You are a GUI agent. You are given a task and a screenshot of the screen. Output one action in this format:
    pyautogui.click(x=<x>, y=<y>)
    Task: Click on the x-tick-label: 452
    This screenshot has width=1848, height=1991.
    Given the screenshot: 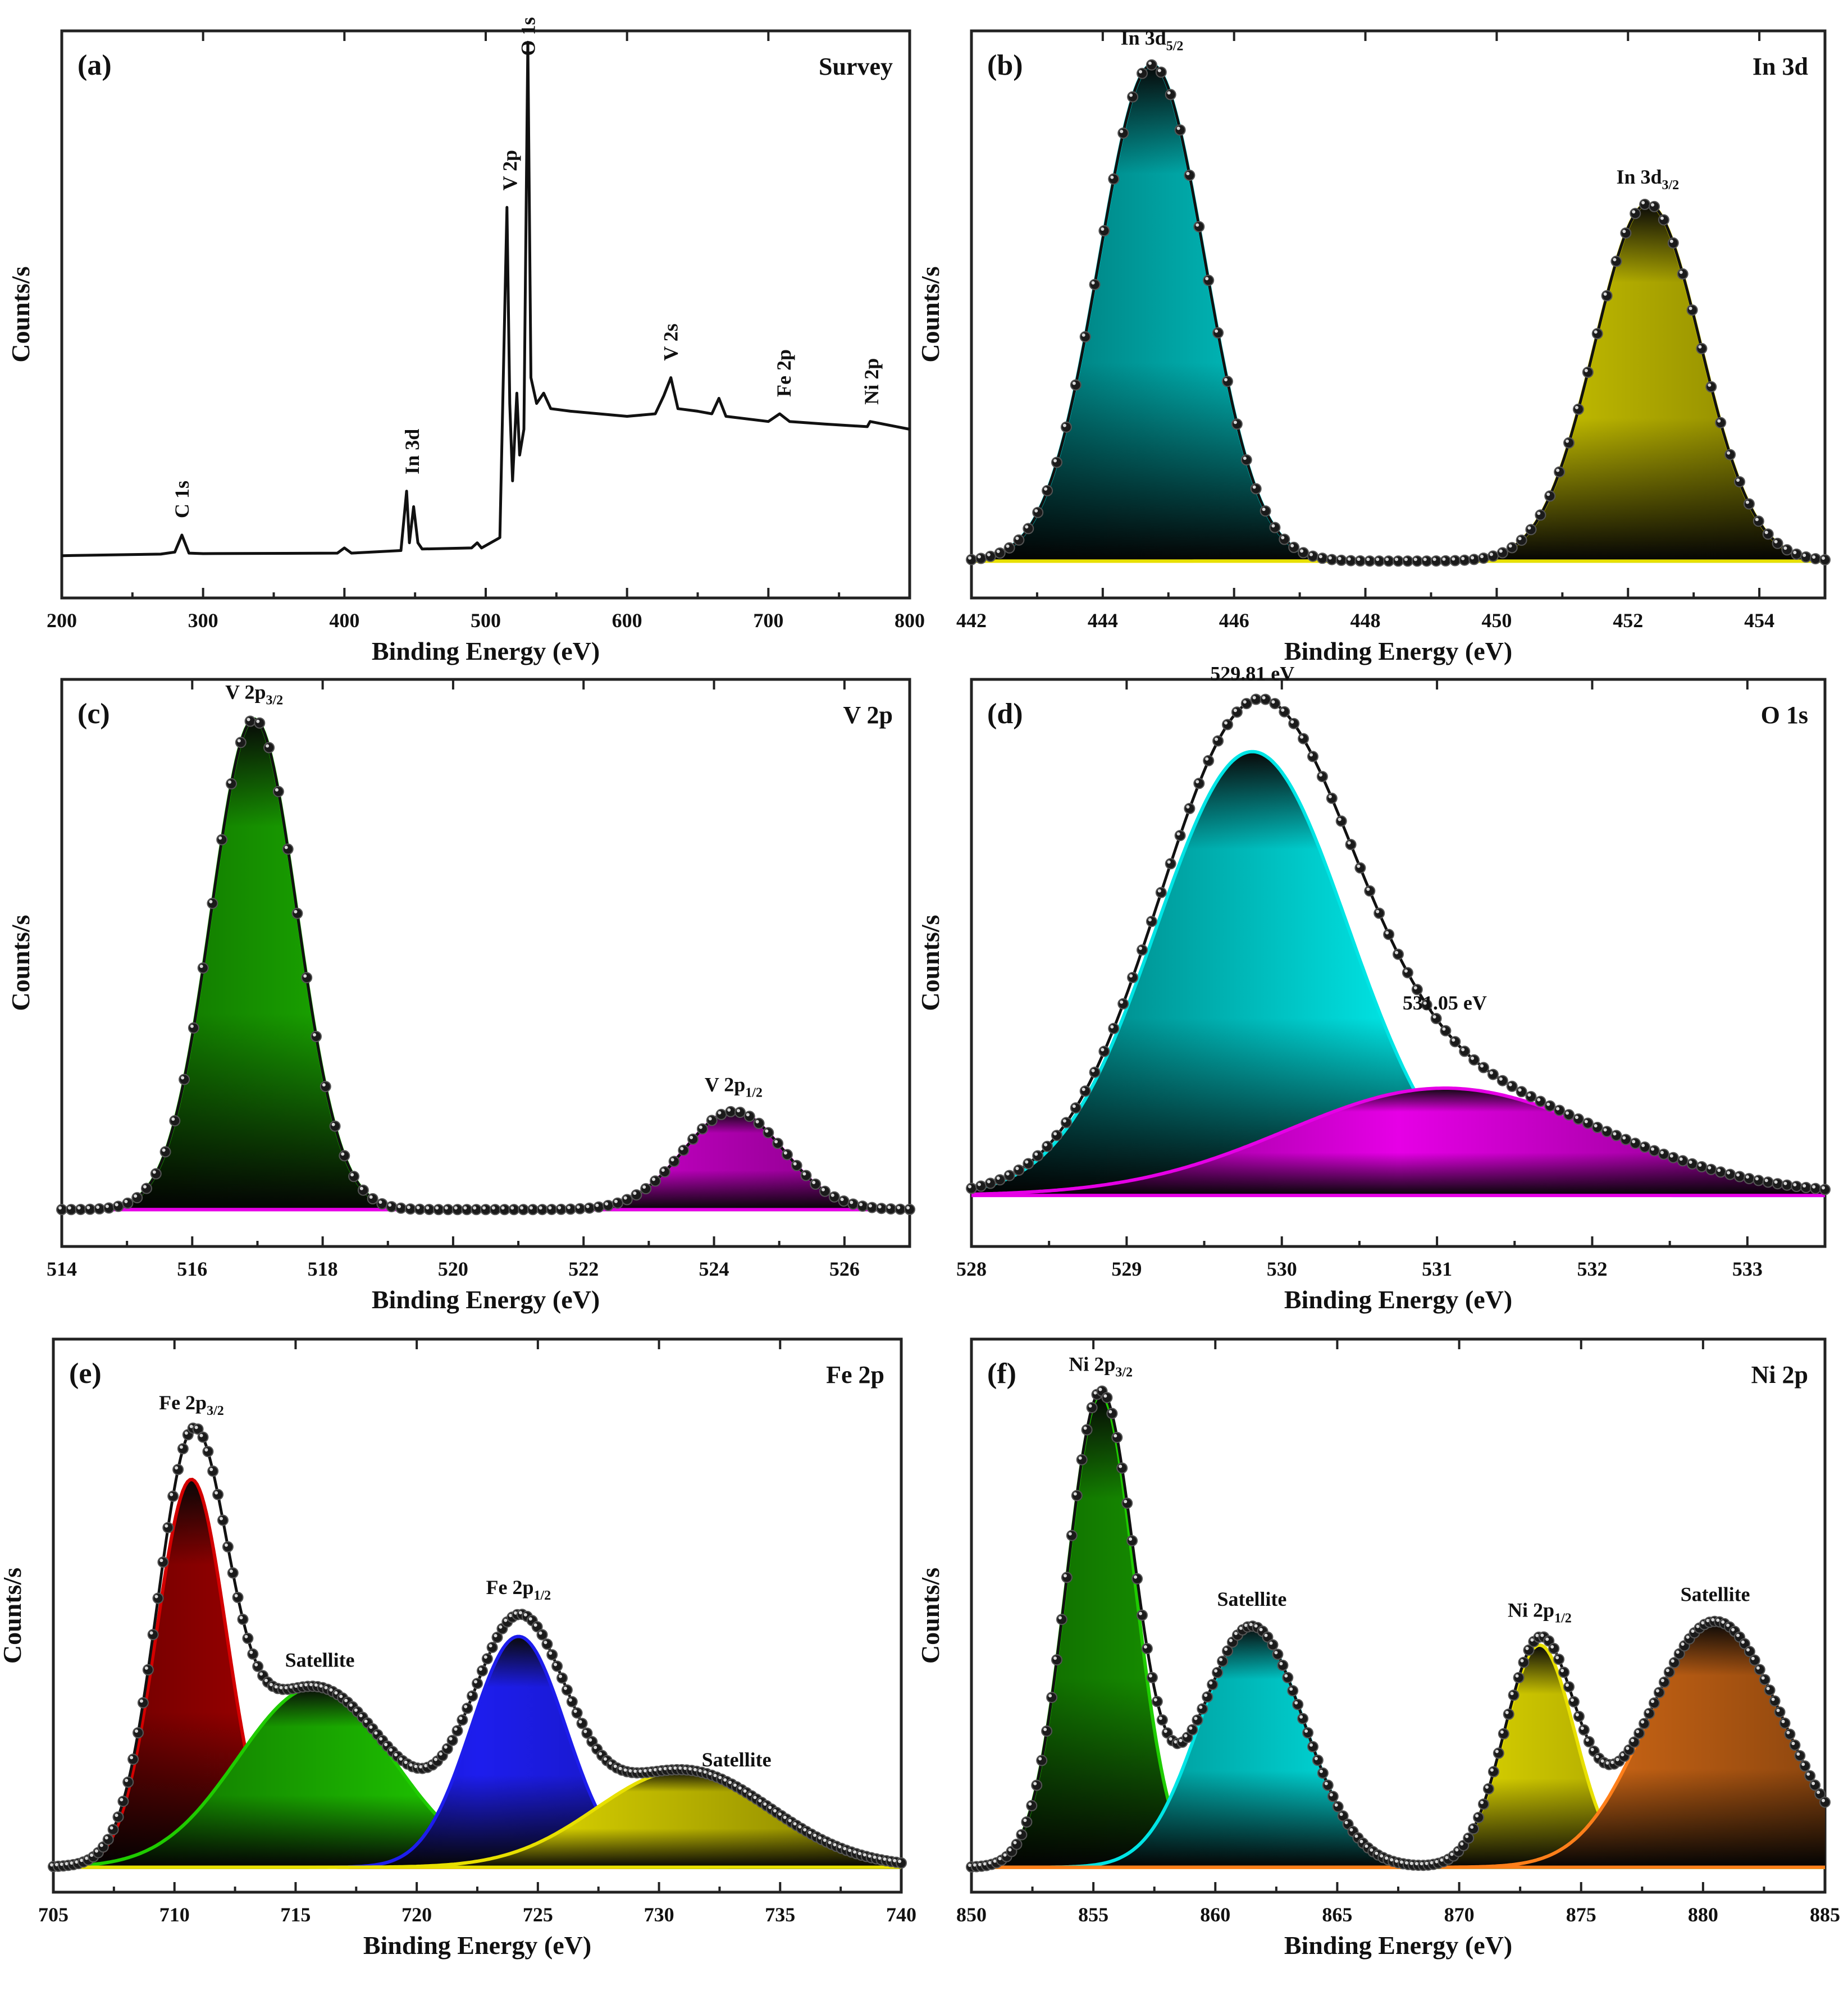 What is the action you would take?
    pyautogui.click(x=1628, y=620)
    